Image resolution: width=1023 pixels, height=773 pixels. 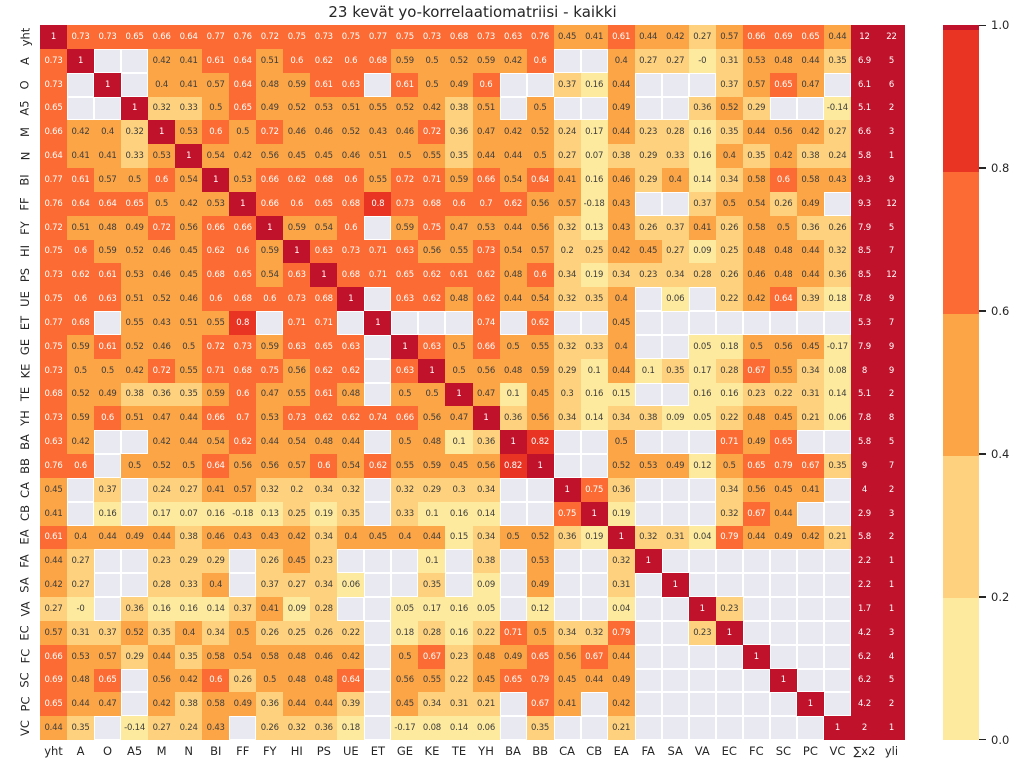 What do you see at coordinates (405, 37) in the screenshot?
I see `heatmap-cell: 0.75` at bounding box center [405, 37].